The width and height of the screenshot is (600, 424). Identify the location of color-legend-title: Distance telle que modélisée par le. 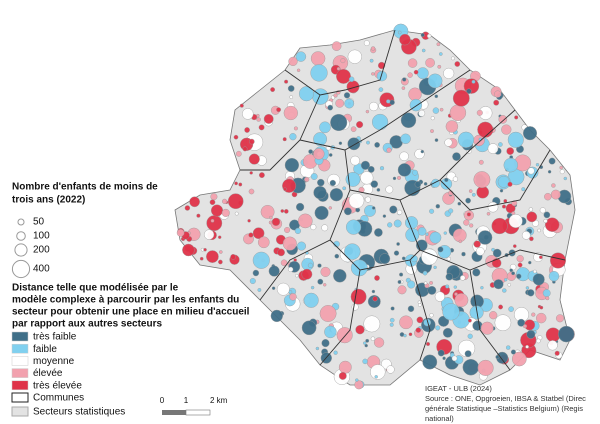
(95, 288).